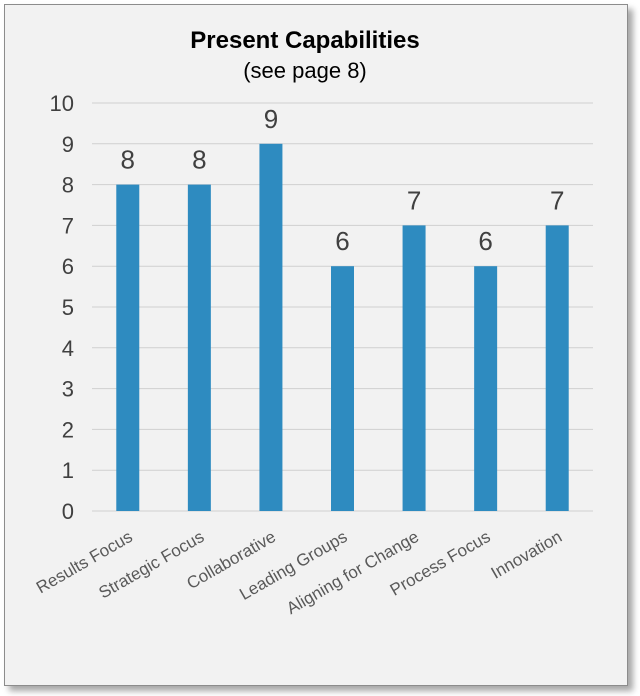  I want to click on chart-subtitle: (see page 8), so click(305, 70).